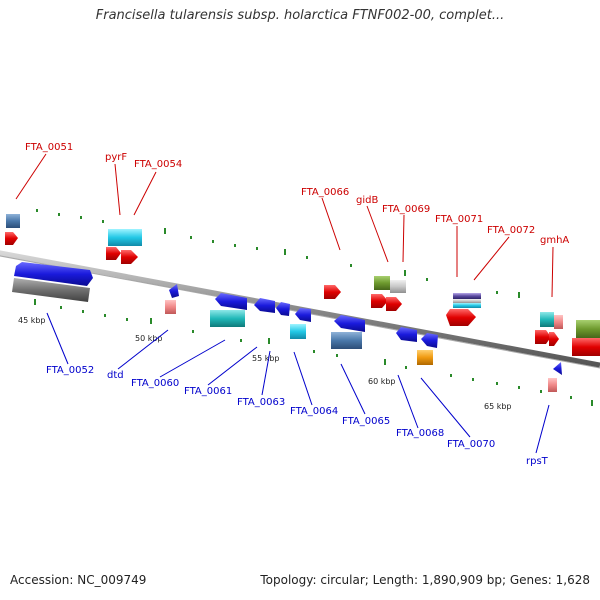 Image resolution: width=600 pixels, height=600 pixels. What do you see at coordinates (208, 391) in the screenshot?
I see `label-fta-0061: FTA_0061` at bounding box center [208, 391].